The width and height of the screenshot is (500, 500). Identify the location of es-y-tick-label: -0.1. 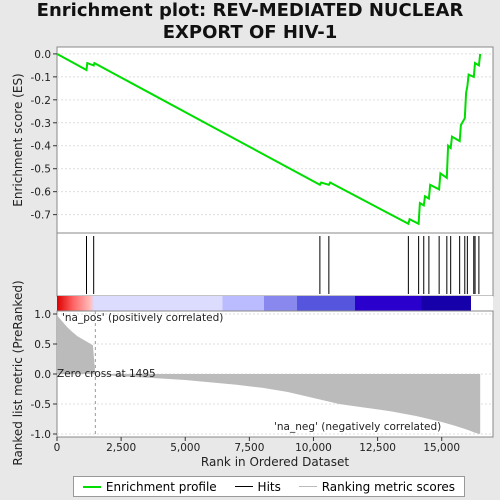
(41, 78).